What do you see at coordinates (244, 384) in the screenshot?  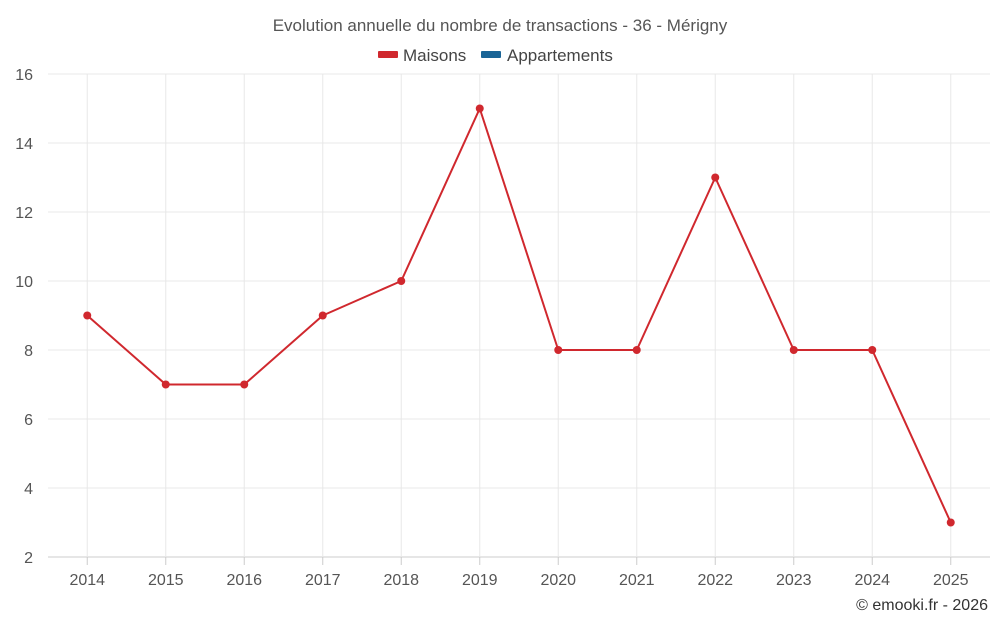 I see `data-point-maisons-2016` at bounding box center [244, 384].